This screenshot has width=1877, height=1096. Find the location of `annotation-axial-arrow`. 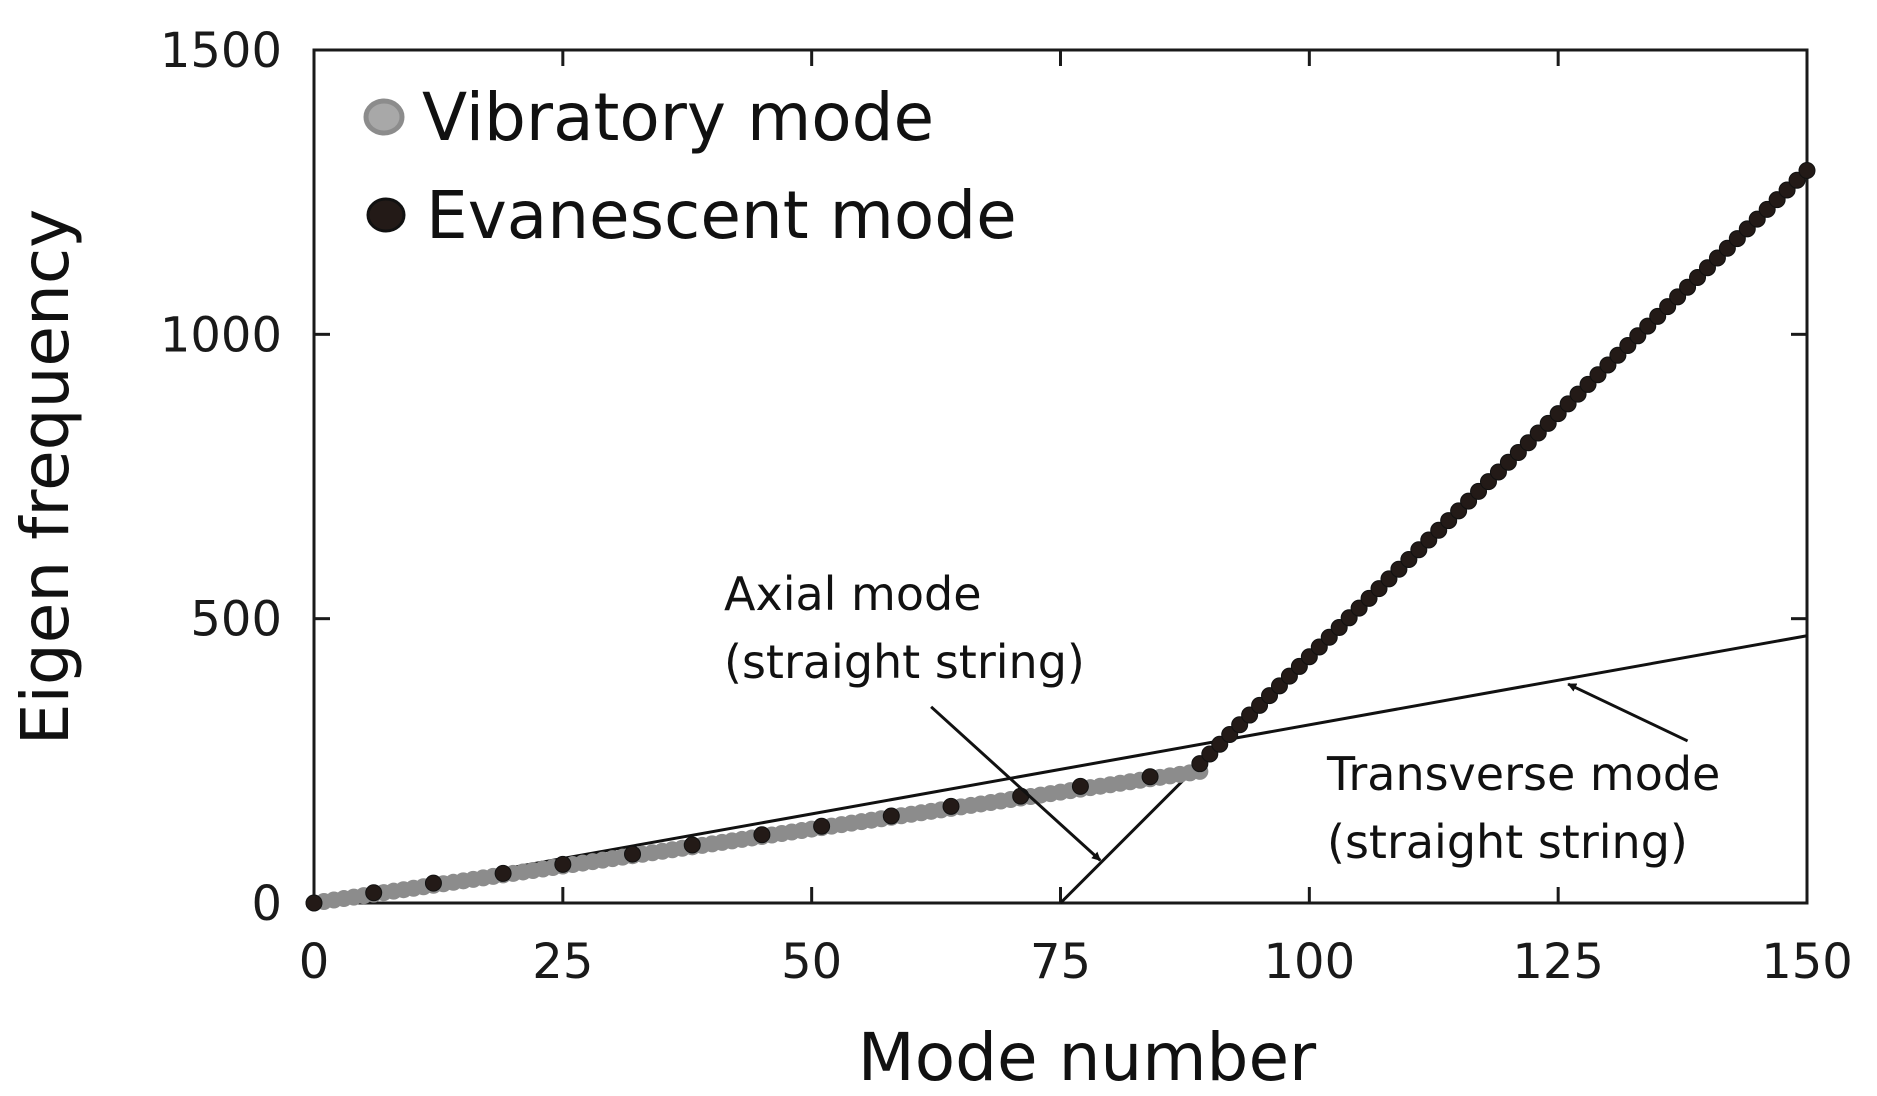

annotation-axial-arrow is located at coordinates (1016, 783).